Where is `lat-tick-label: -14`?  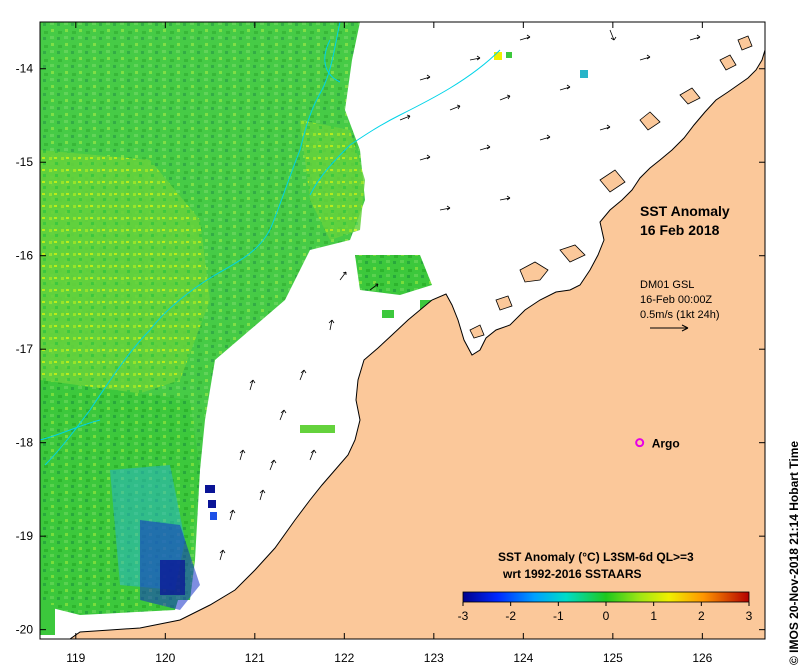 lat-tick-label: -14 is located at coordinates (25, 69).